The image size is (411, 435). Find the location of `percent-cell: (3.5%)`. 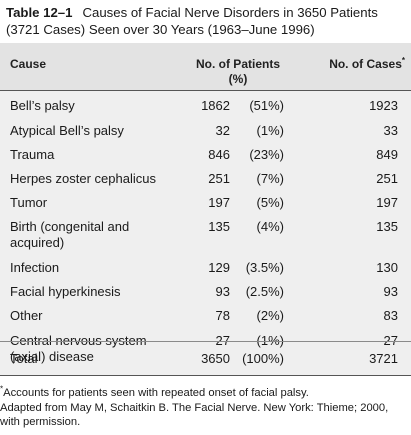

percent-cell: (3.5%) is located at coordinates (264, 267).